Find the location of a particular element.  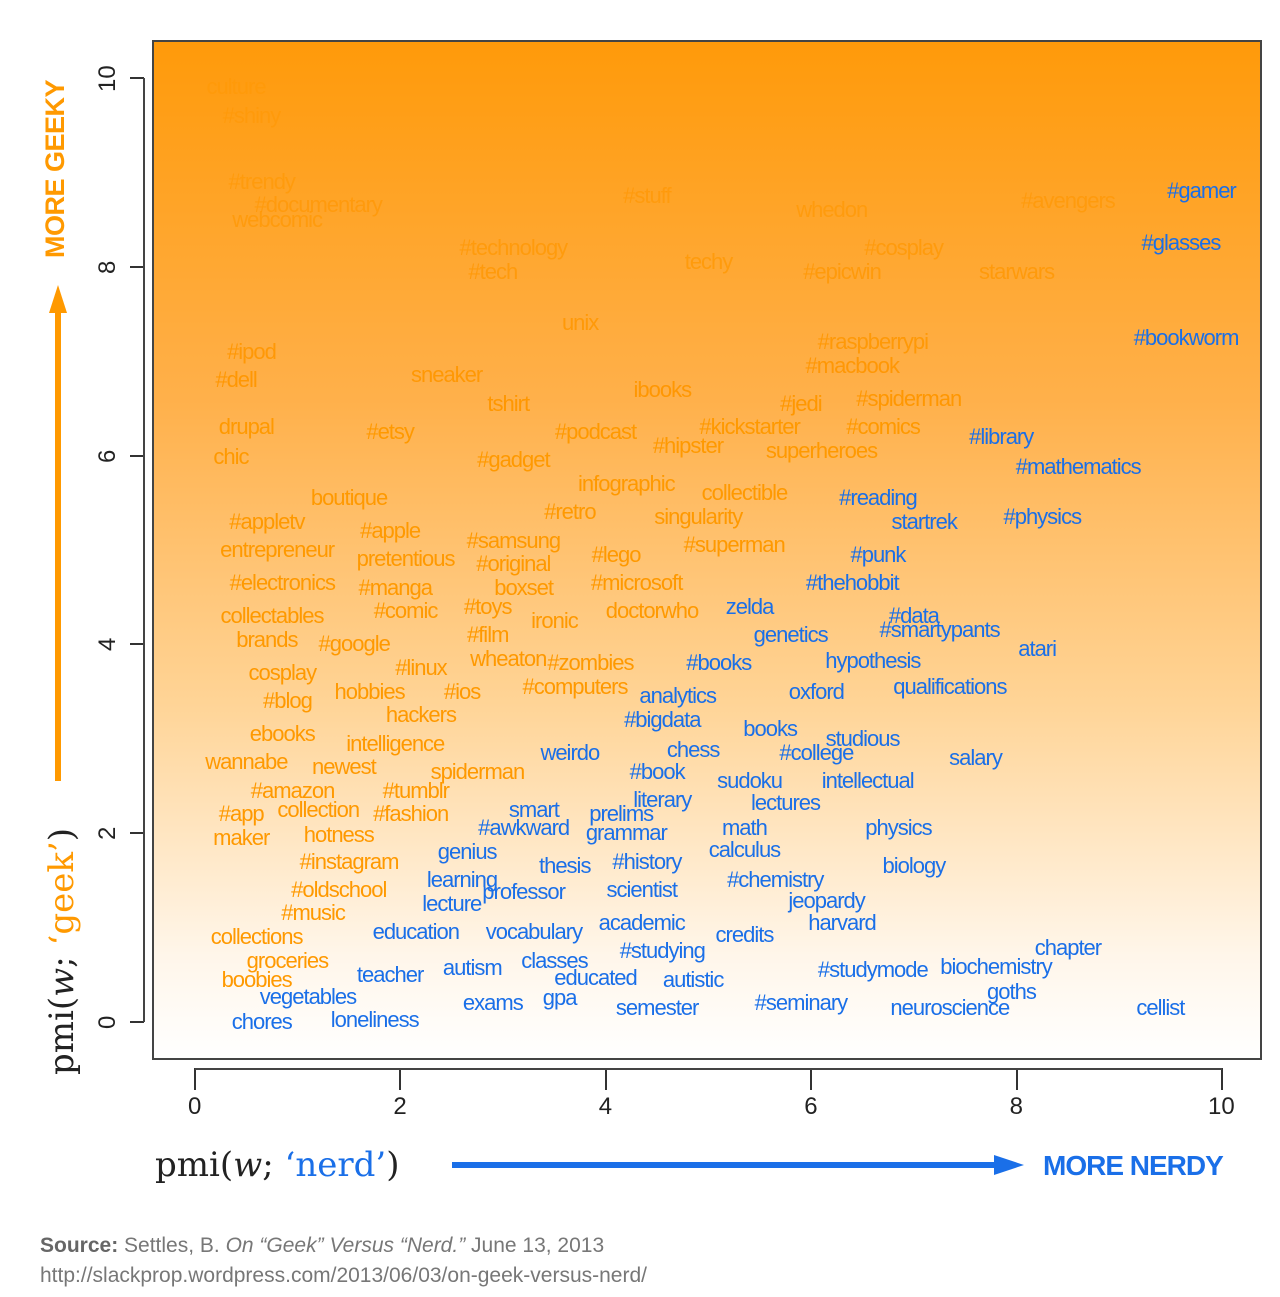

word-label: #trendy is located at coordinates (262, 181).